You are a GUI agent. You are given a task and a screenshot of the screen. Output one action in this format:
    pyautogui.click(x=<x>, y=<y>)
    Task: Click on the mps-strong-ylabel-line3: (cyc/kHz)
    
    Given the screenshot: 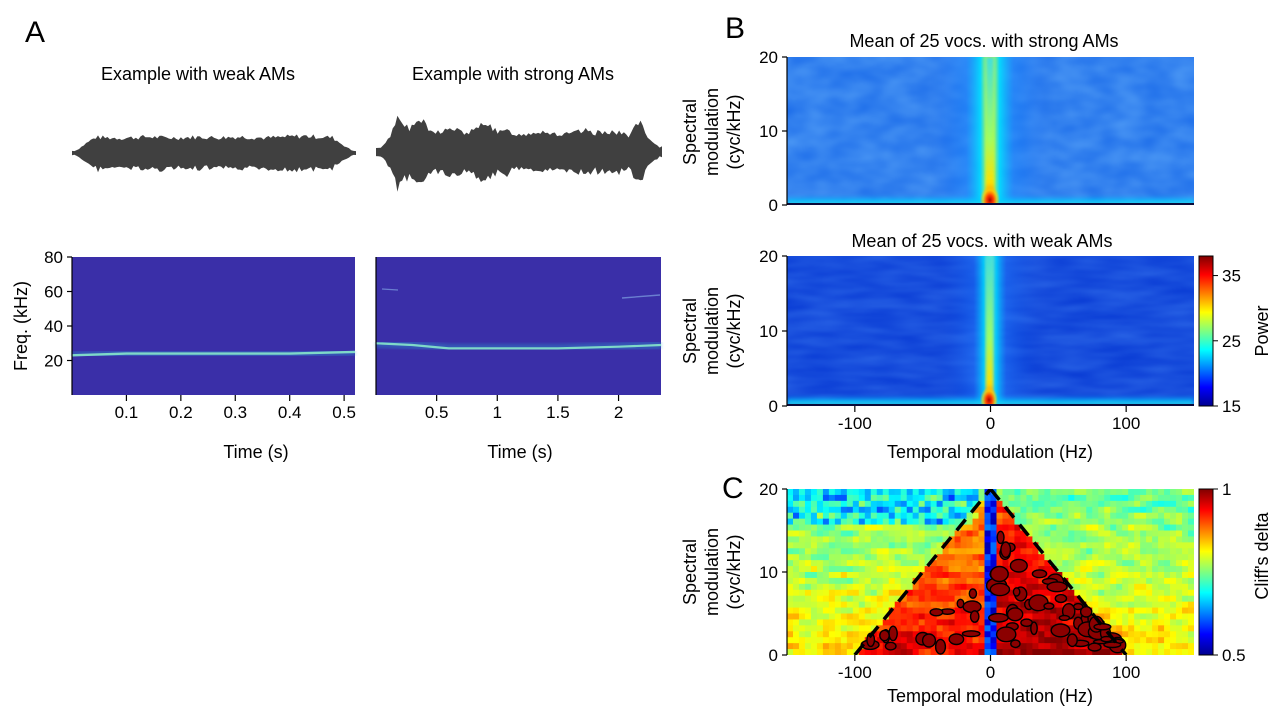 What is the action you would take?
    pyautogui.click(x=734, y=132)
    